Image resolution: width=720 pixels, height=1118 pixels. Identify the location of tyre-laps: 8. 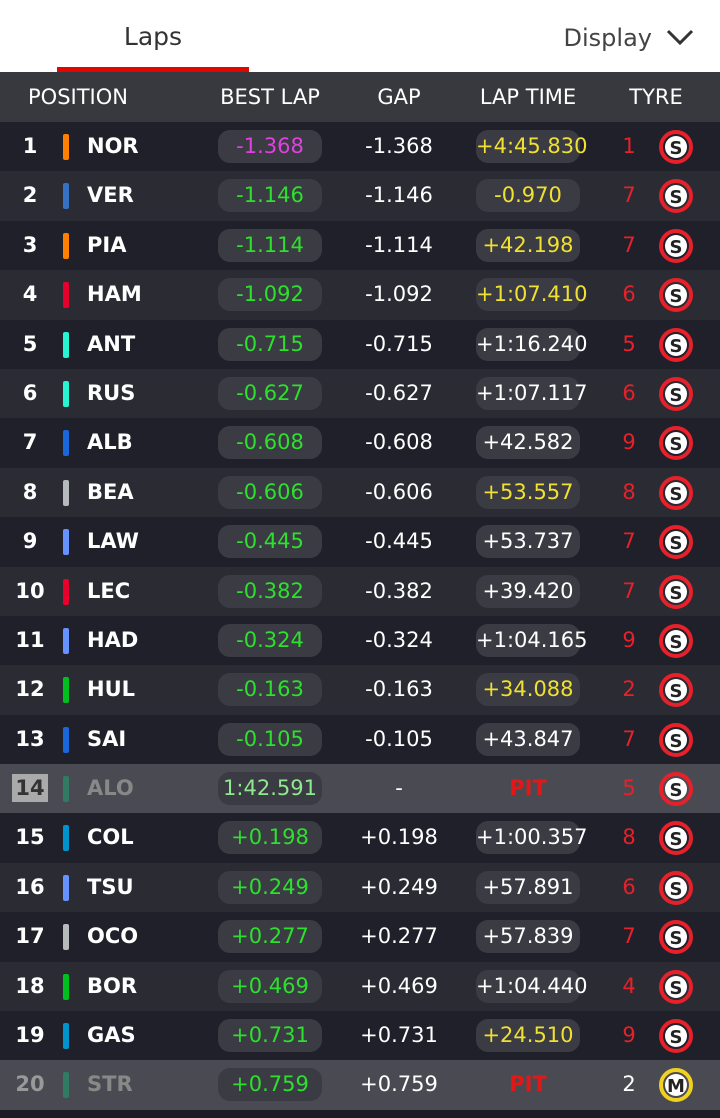
(629, 837).